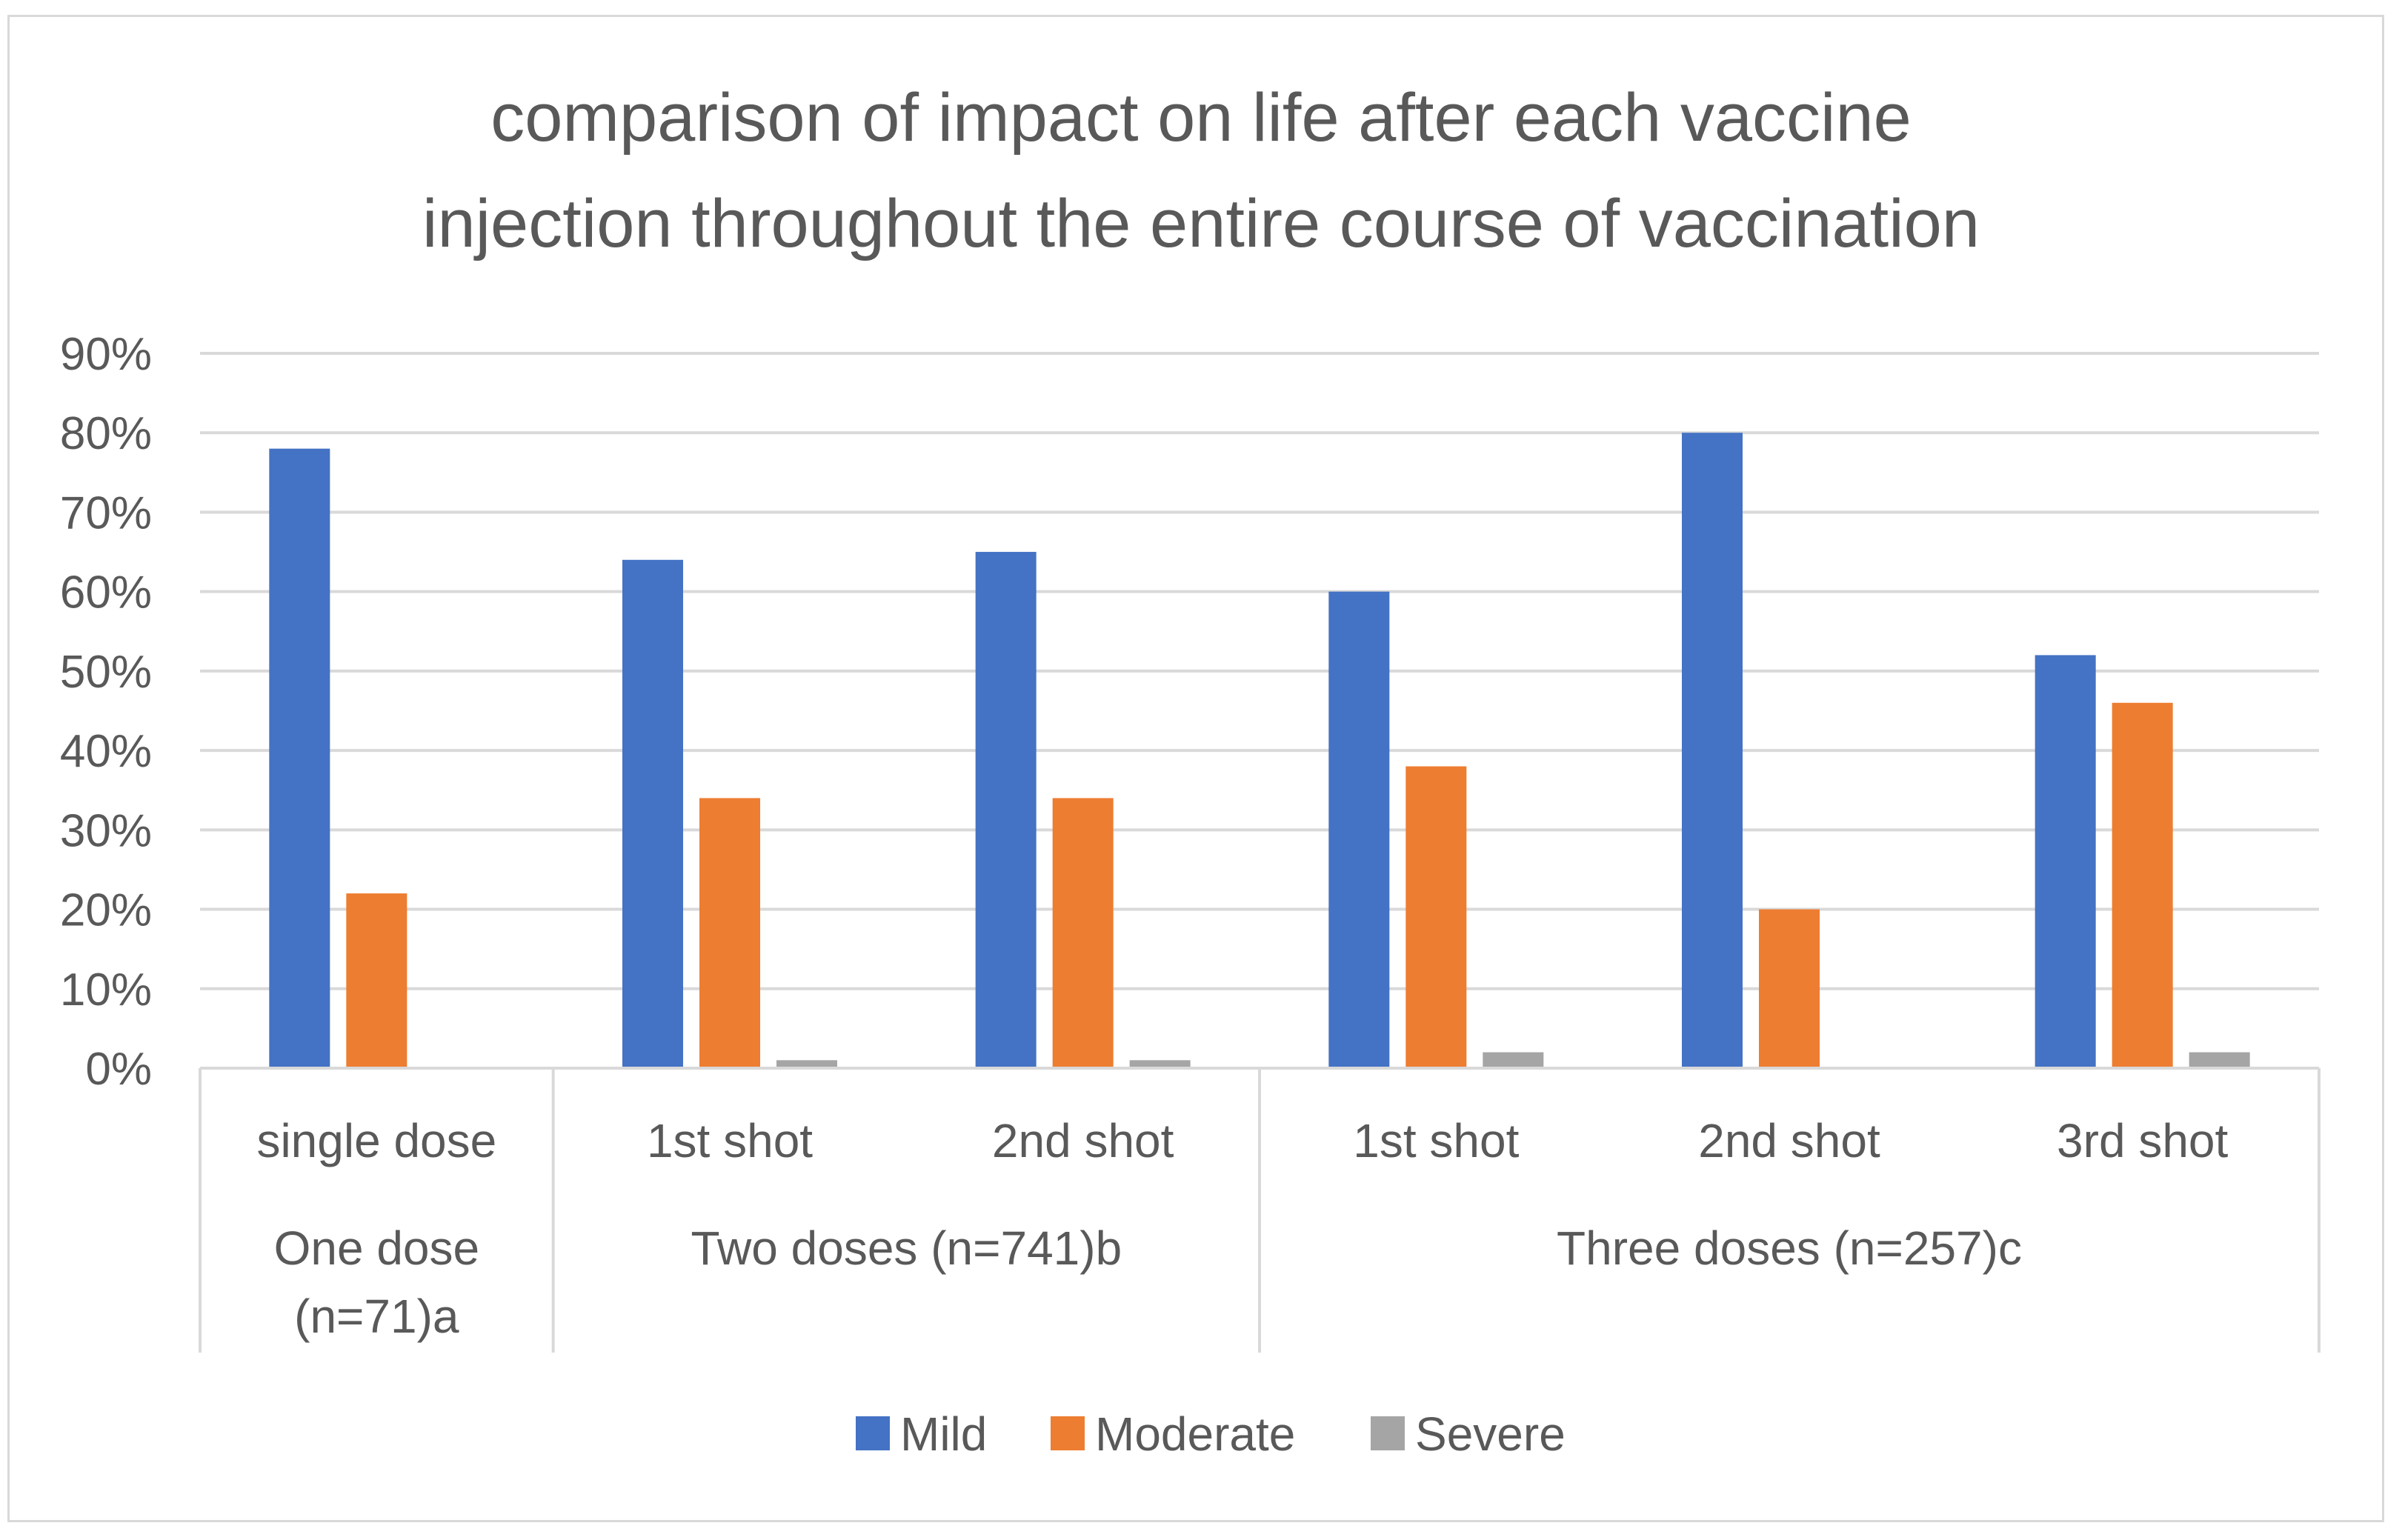 This screenshot has height=1540, width=2402. What do you see at coordinates (1790, 1248) in the screenshot?
I see `x-group-label: Three doses (n=257)c` at bounding box center [1790, 1248].